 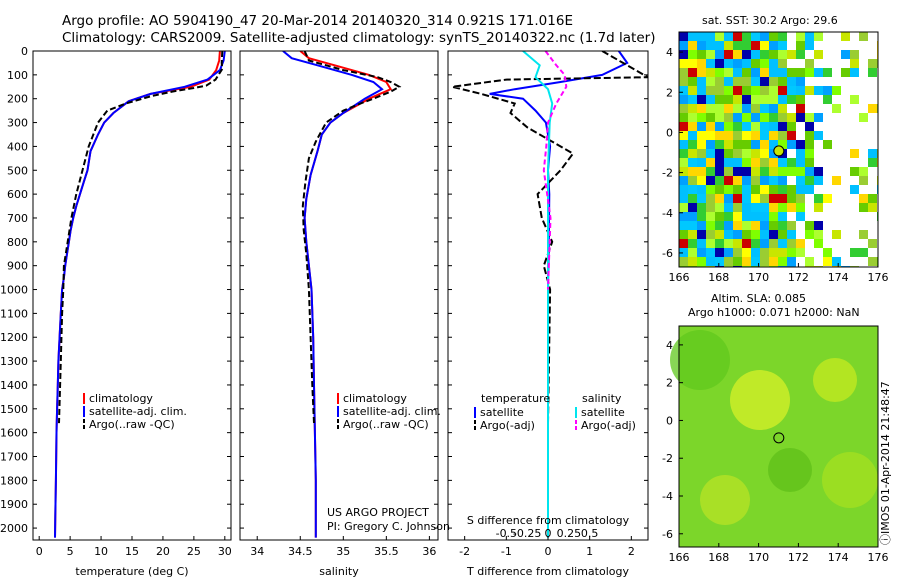 I want to click on sla-blob, so click(x=790, y=470).